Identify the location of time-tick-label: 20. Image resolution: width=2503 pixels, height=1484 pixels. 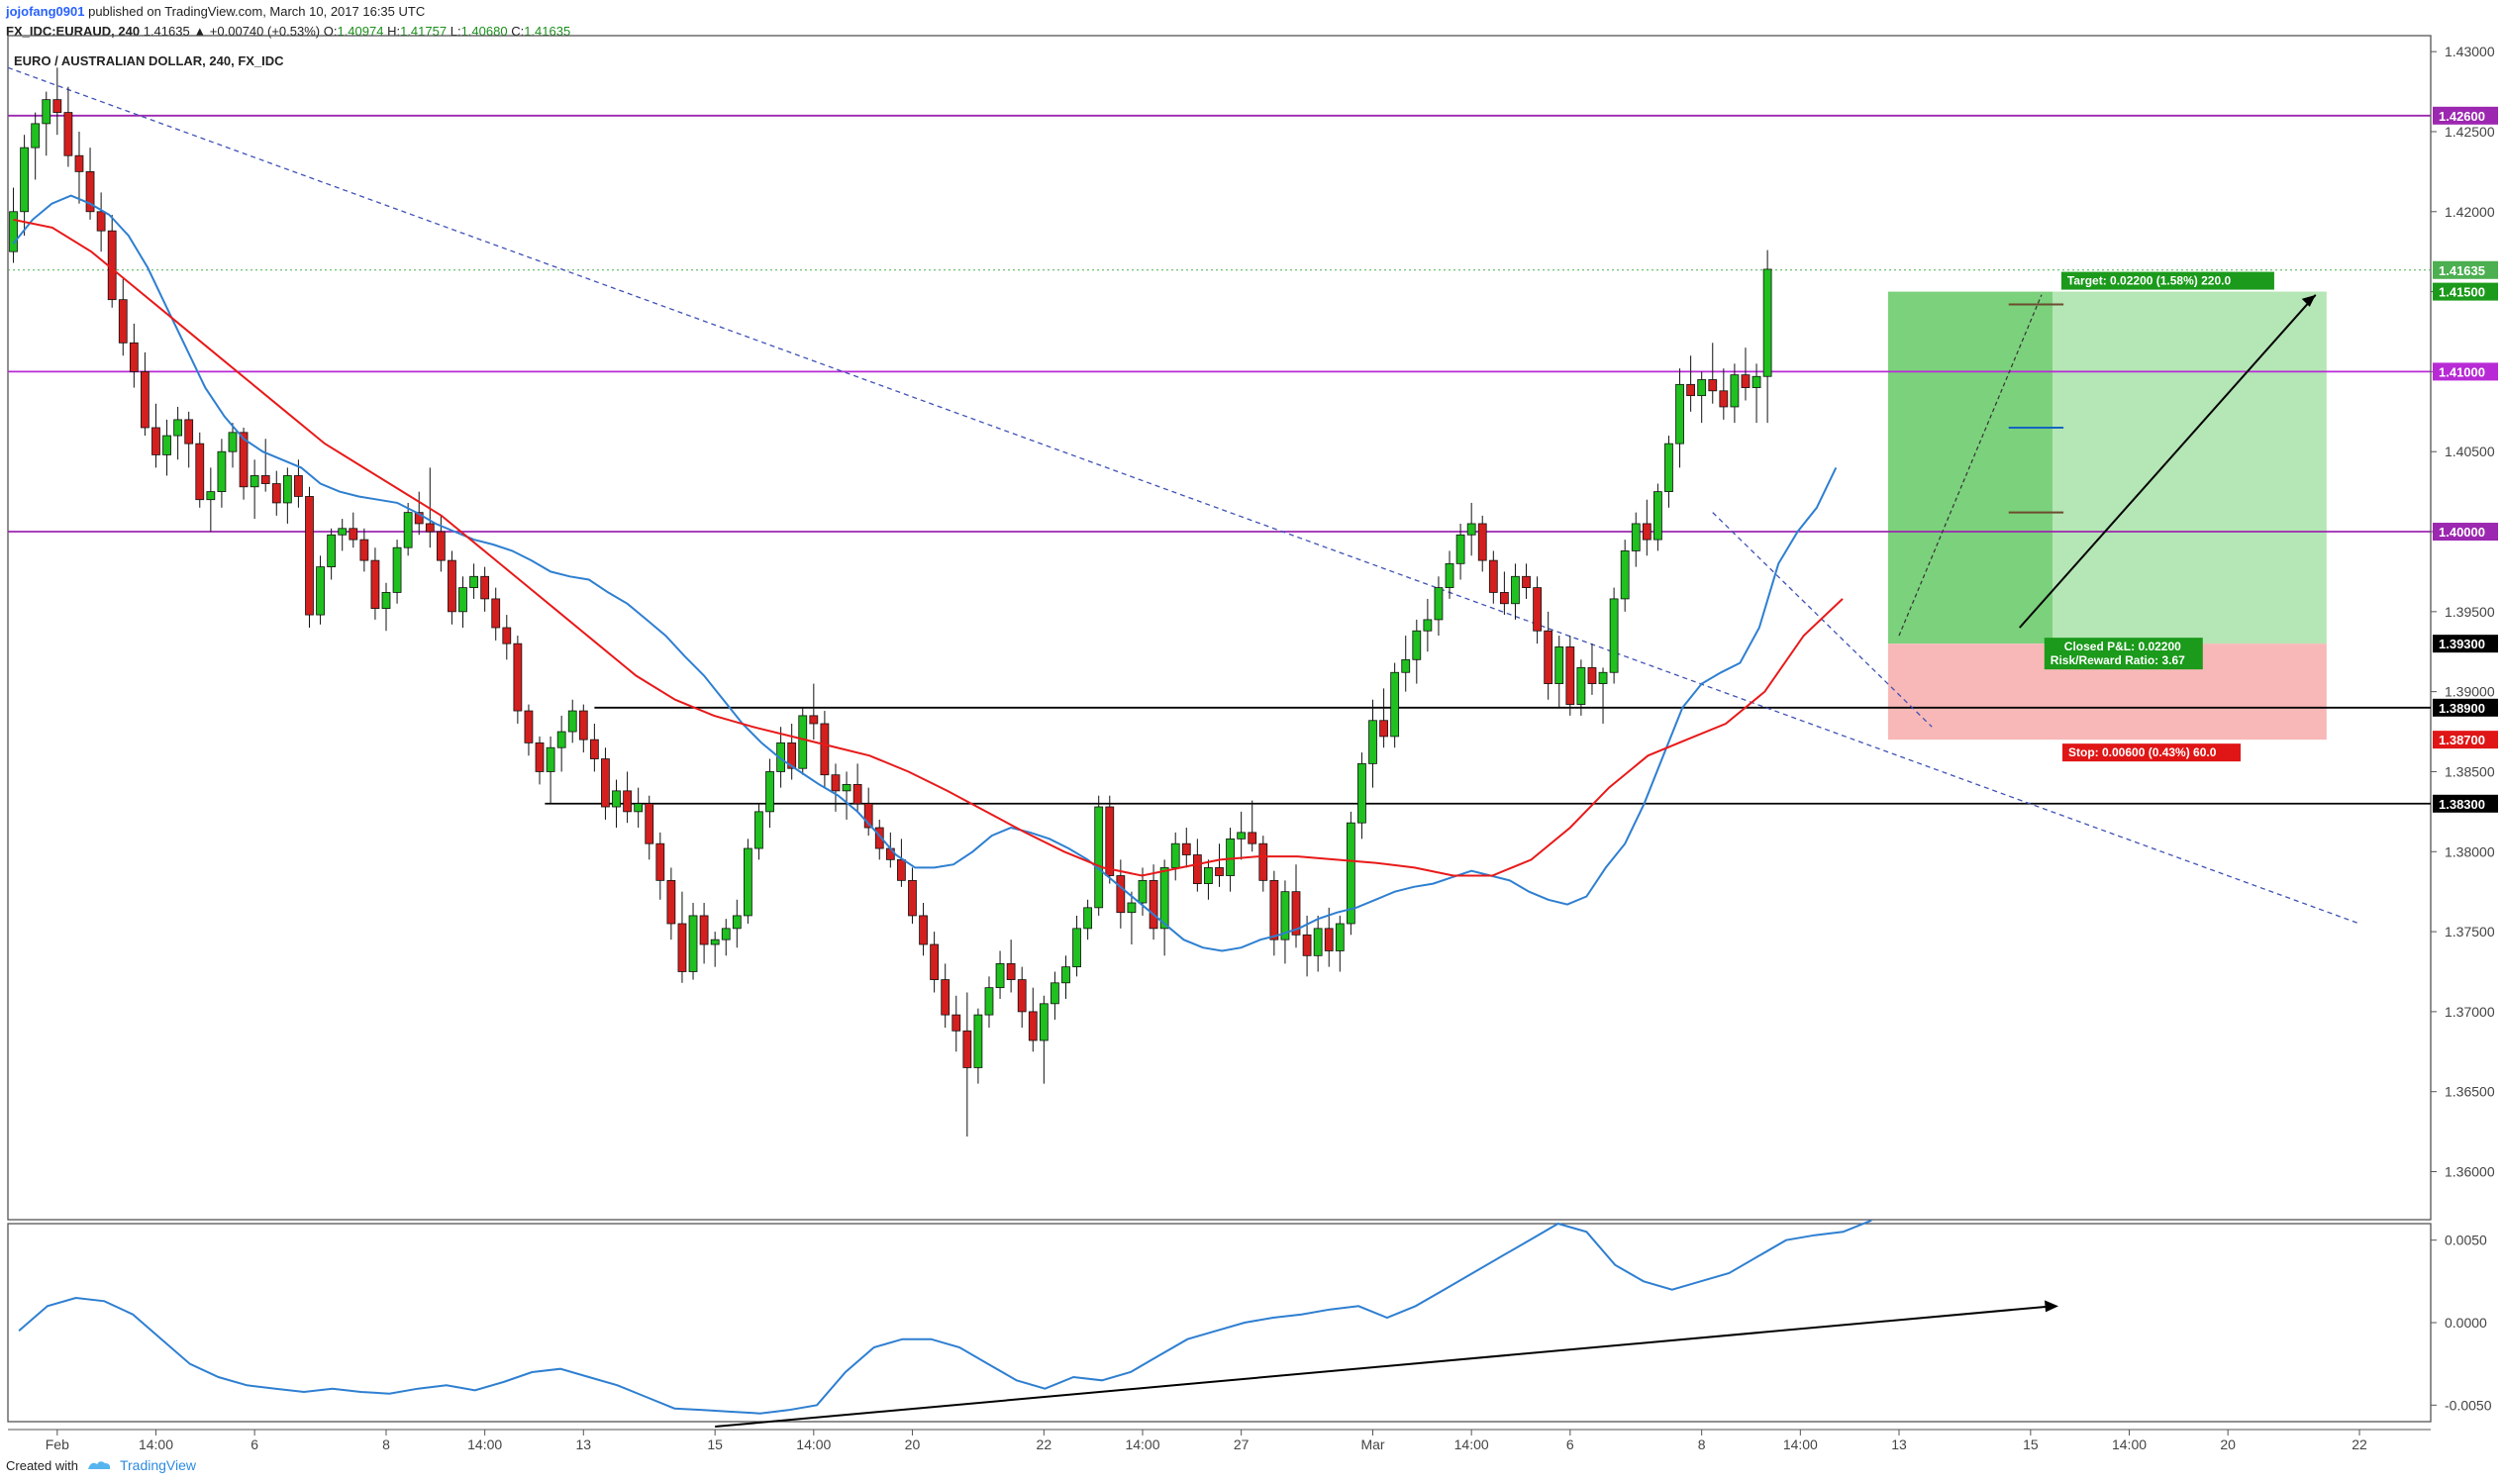
(2228, 1444).